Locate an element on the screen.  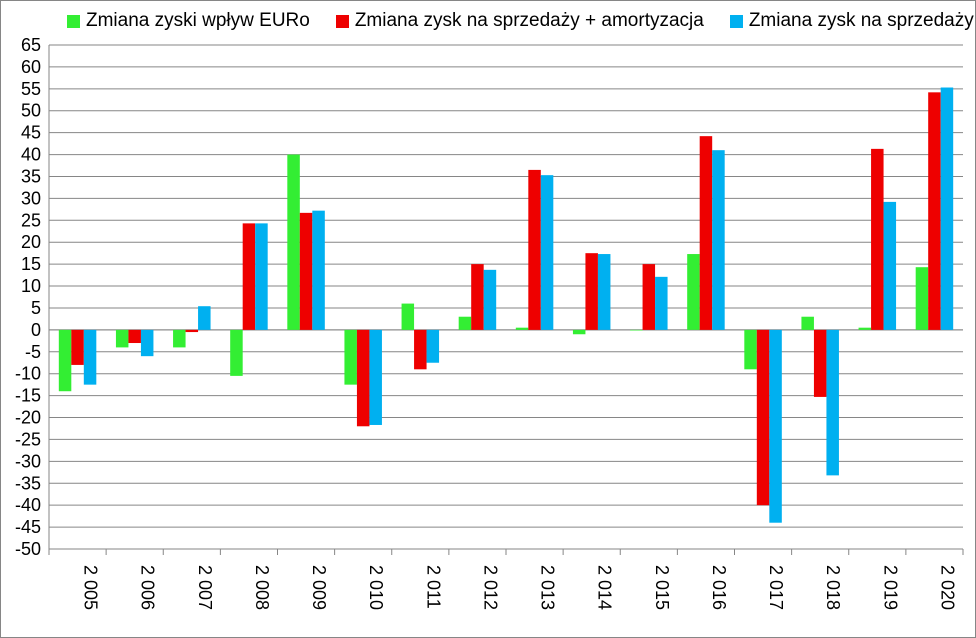
x-tick-label: 2 015 is located at coordinates (662, 587).